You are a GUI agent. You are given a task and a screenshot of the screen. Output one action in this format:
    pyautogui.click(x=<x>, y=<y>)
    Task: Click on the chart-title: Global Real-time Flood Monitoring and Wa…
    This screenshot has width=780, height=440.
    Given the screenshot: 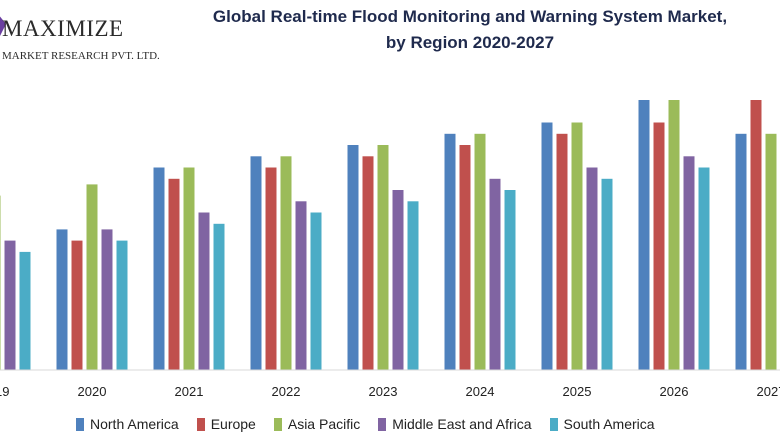 What is the action you would take?
    pyautogui.click(x=465, y=30)
    